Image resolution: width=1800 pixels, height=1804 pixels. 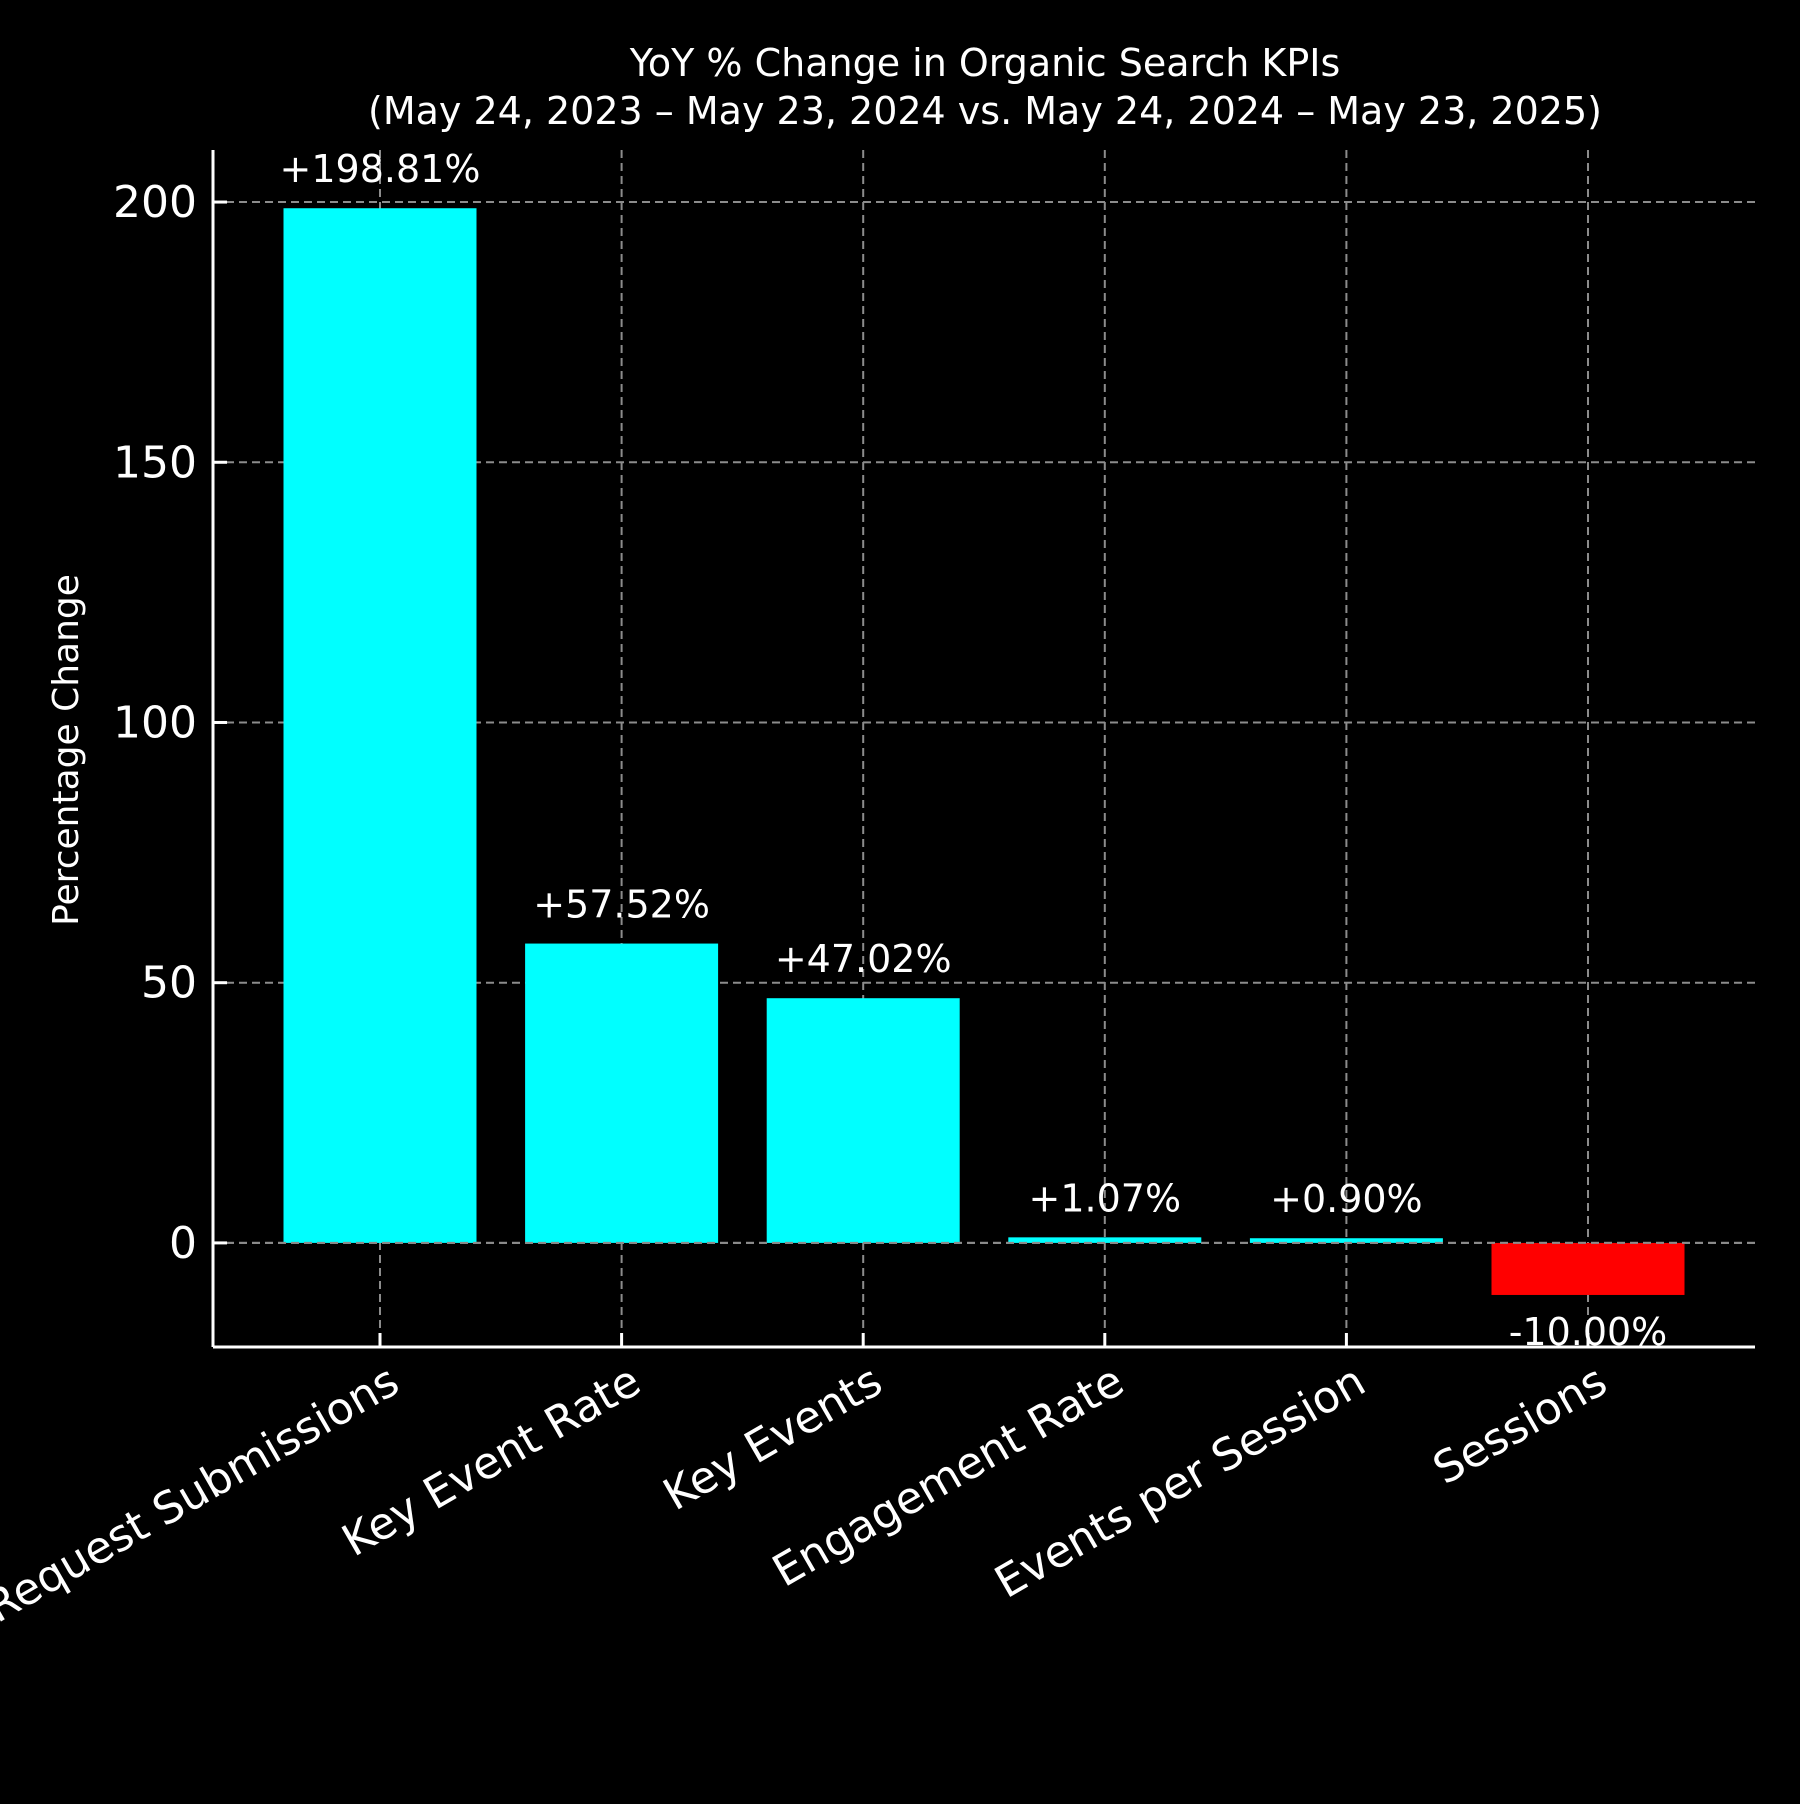 I want to click on y-axis-label: Percentage Change, so click(x=66, y=750).